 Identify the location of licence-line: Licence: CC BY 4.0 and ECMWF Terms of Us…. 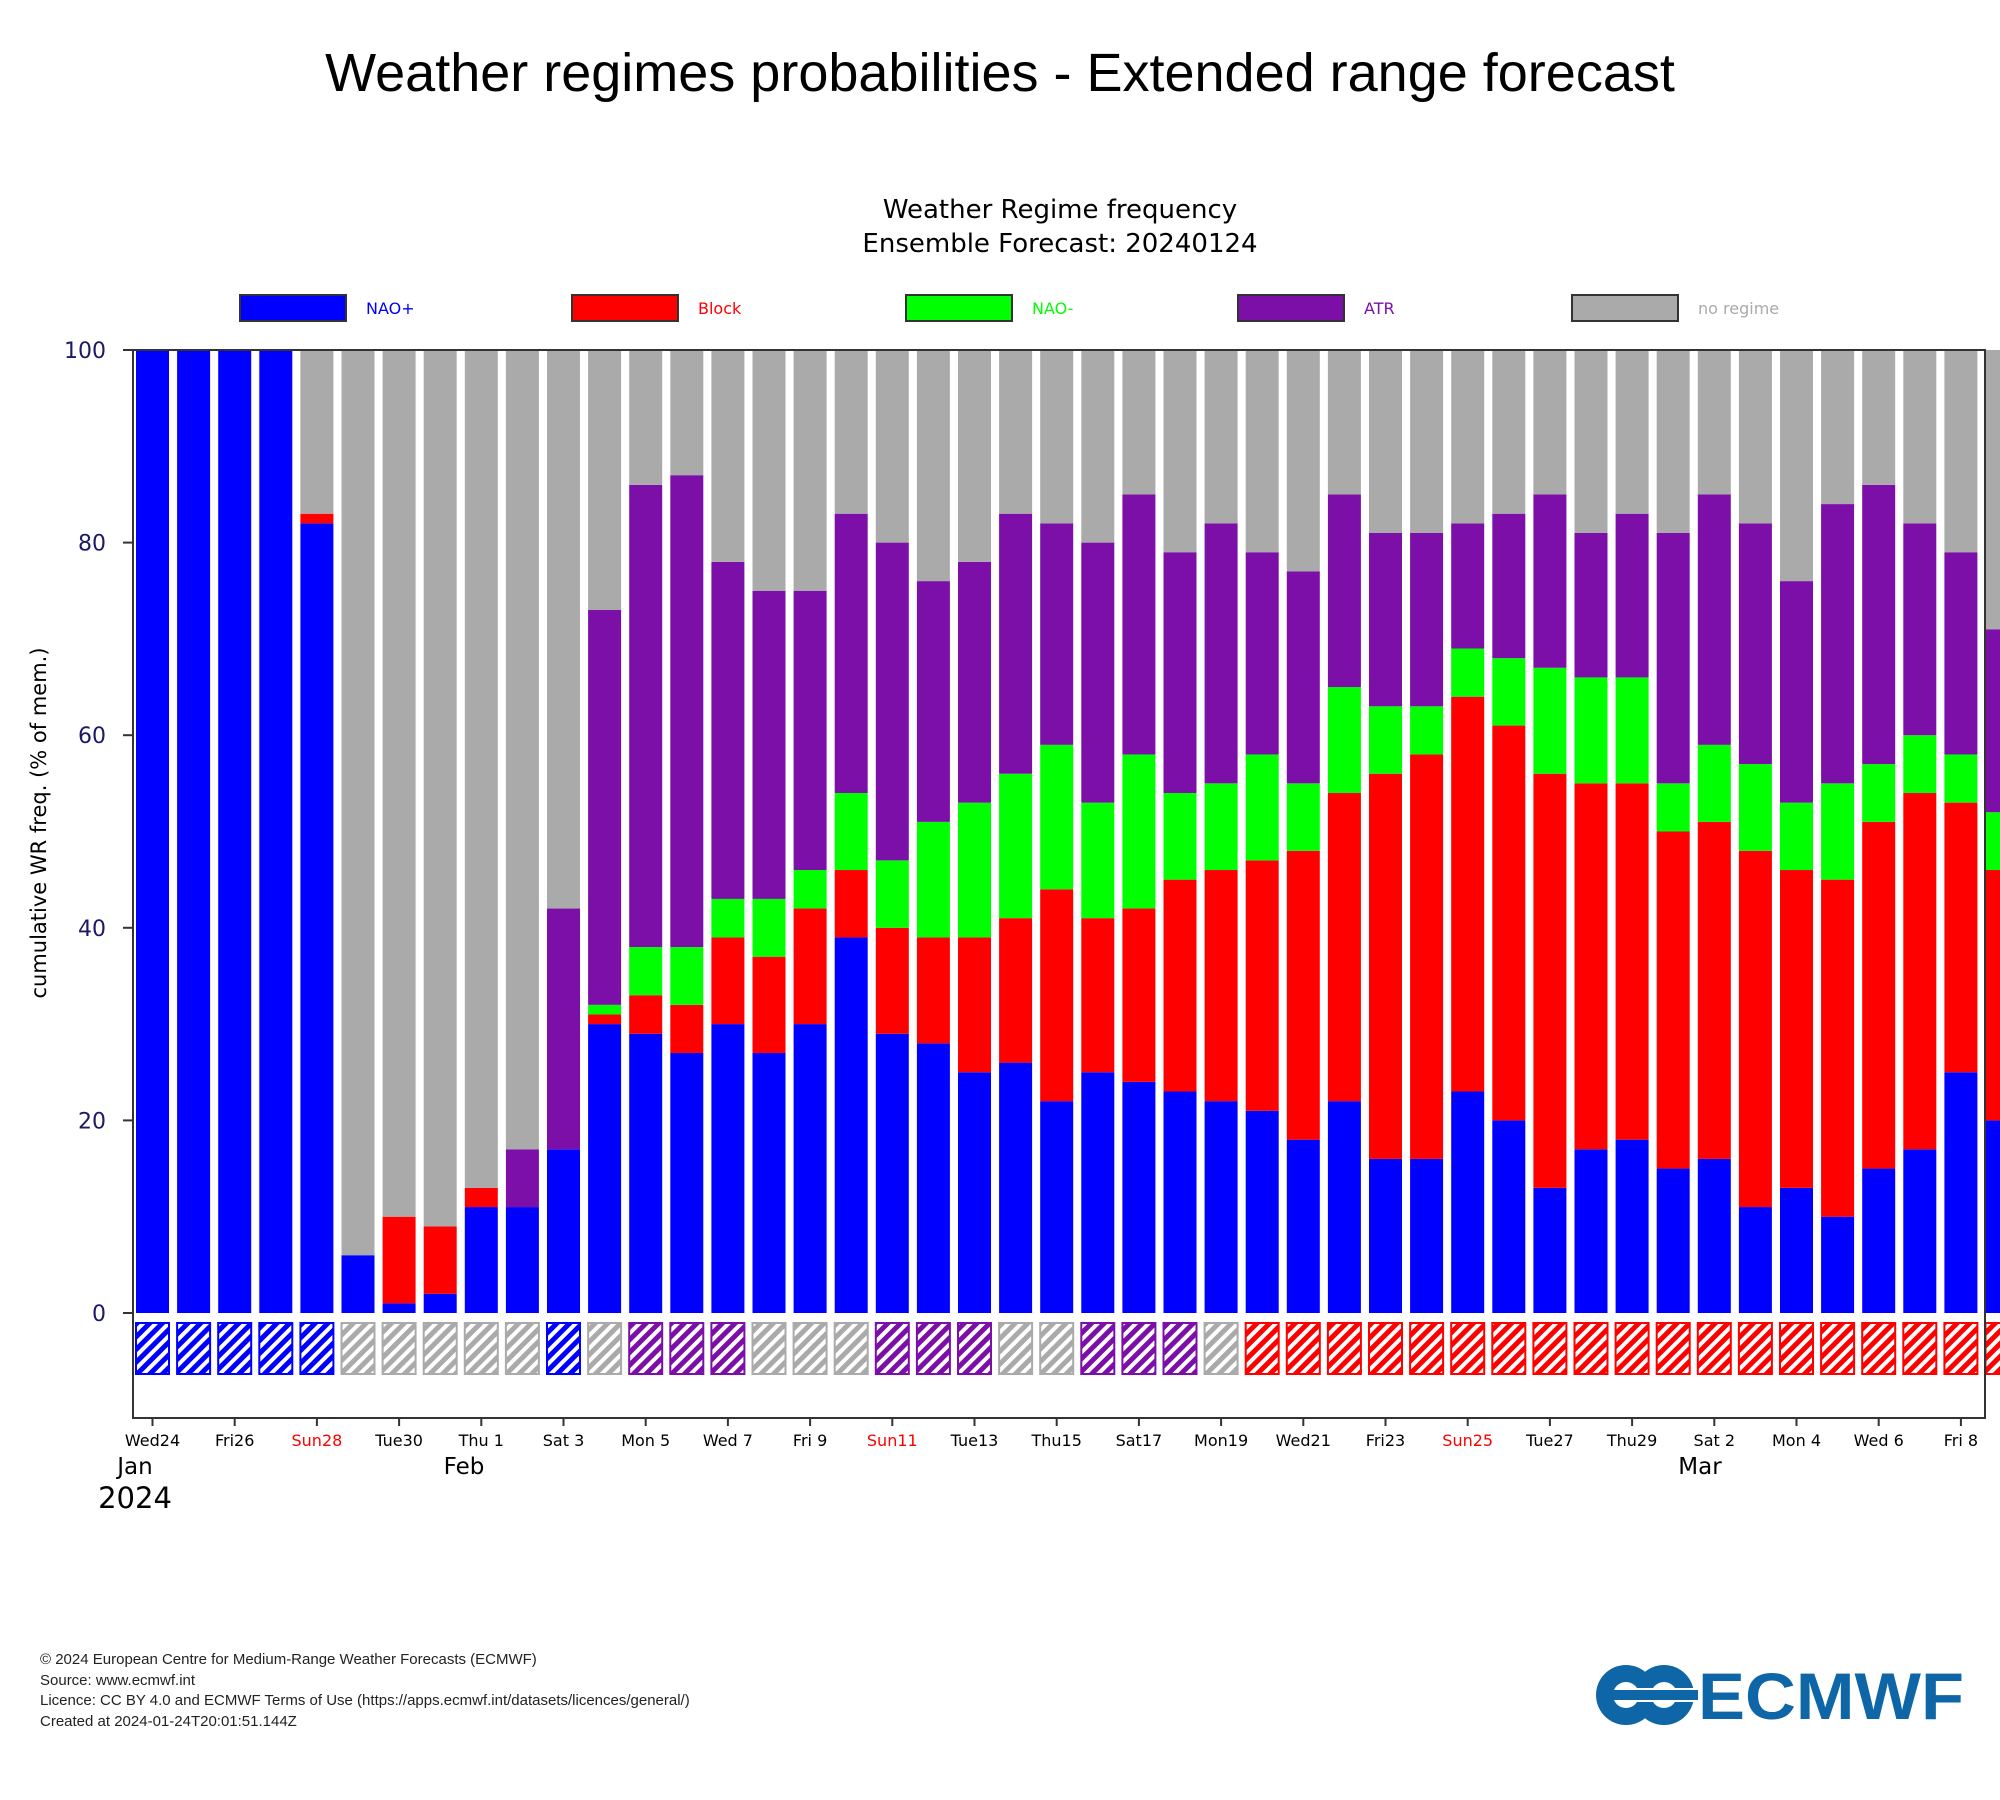
(365, 1700).